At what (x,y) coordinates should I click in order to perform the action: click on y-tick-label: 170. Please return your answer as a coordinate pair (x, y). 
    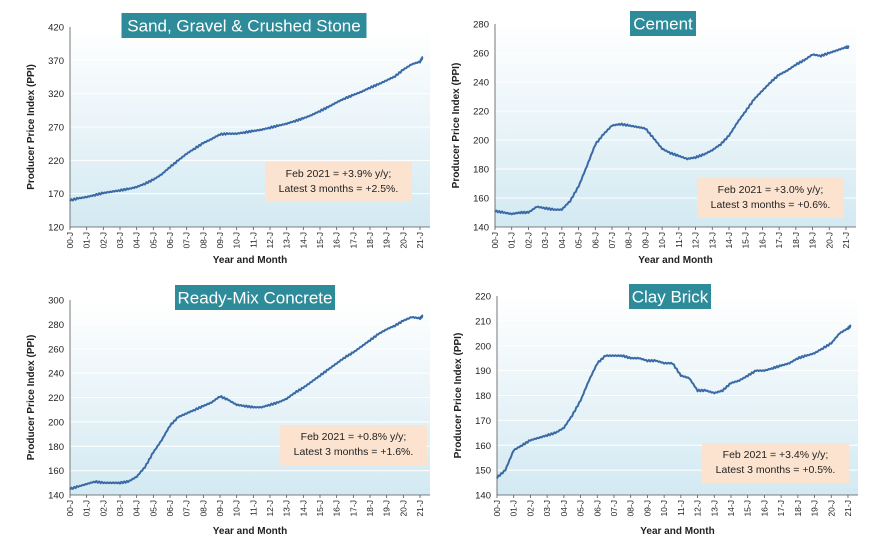
    Looking at the image, I should click on (483, 421).